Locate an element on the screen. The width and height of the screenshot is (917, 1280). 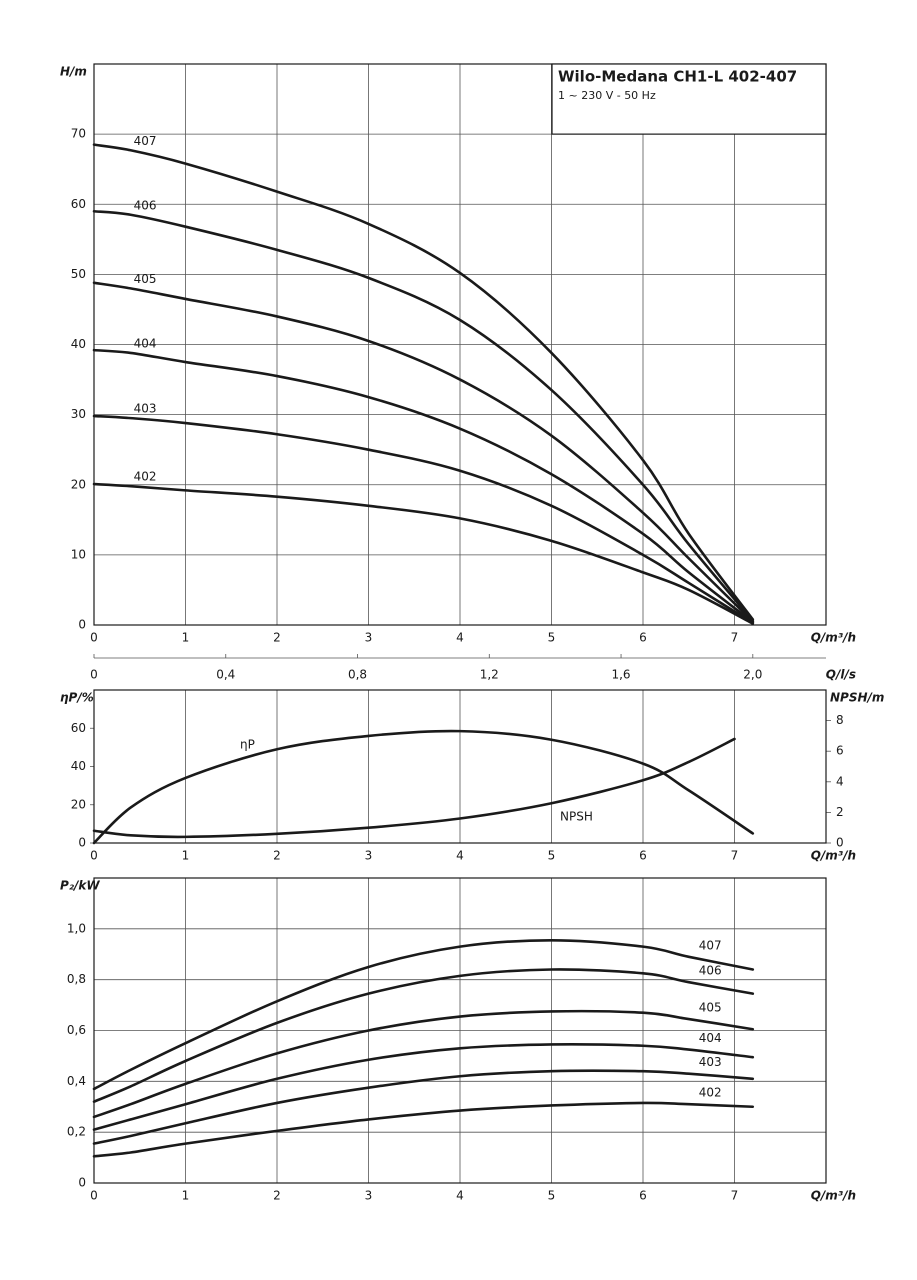
x2-axis-label: Q/l/s is located at coordinates (841, 675).